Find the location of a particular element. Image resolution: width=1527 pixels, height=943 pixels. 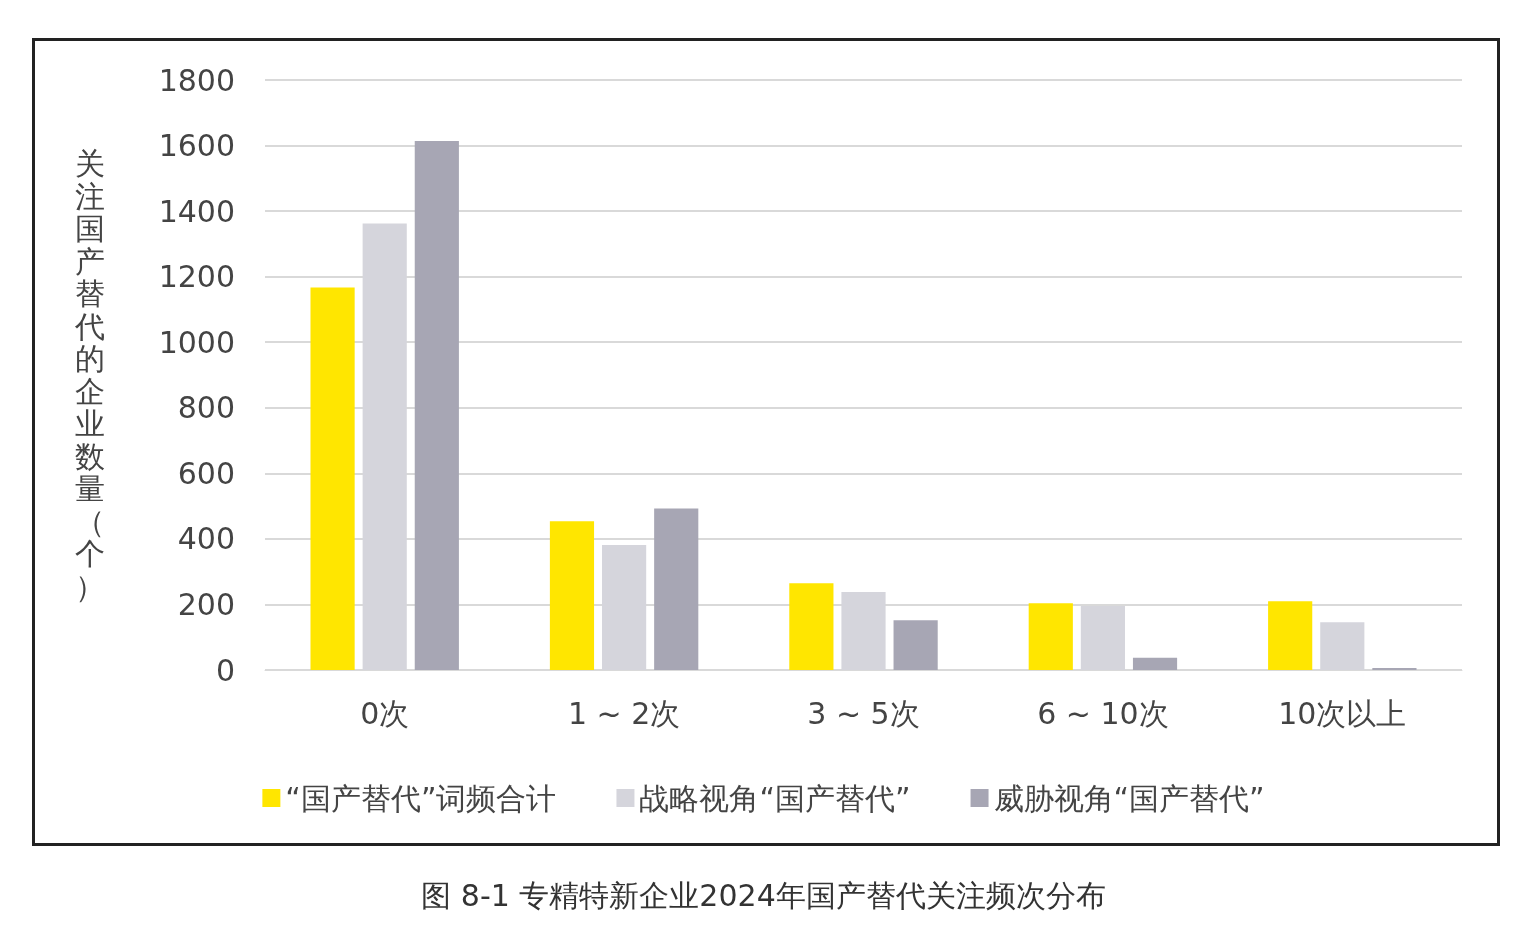

legend-label: 战略视角“国产替代” is located at coordinates (775, 798).